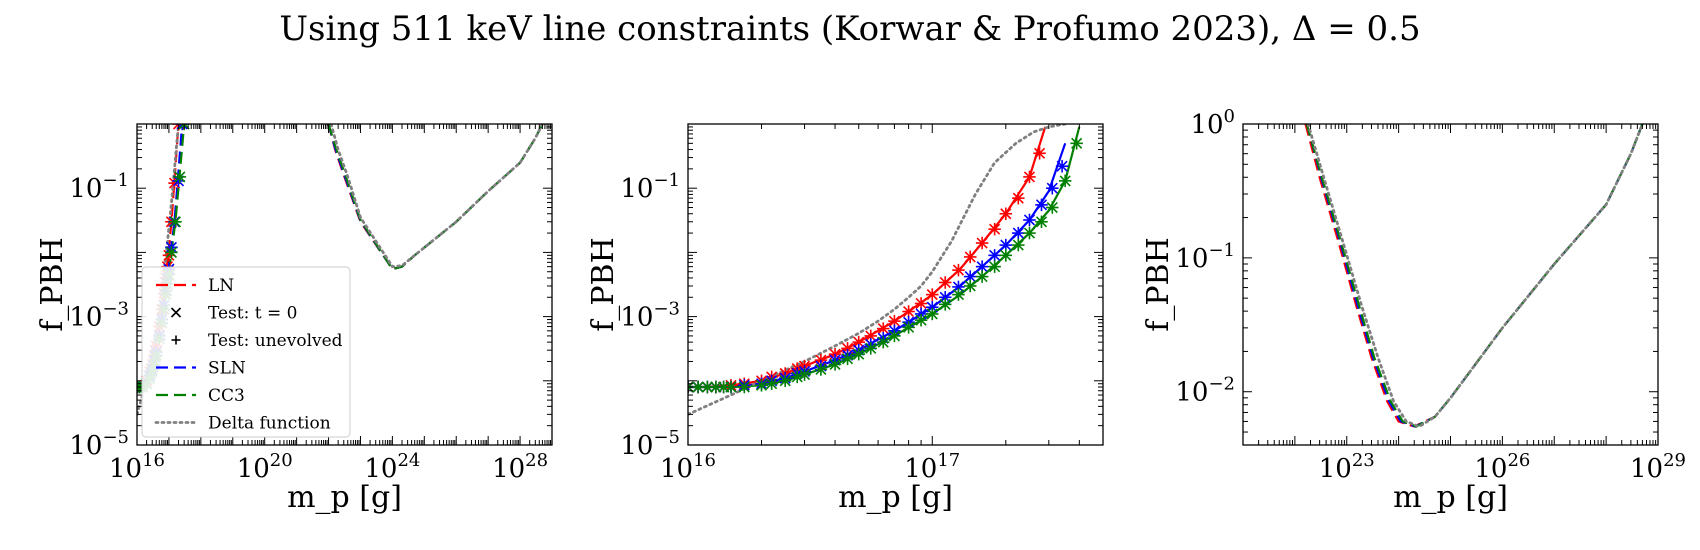 The image size is (1700, 550). What do you see at coordinates (895, 497) in the screenshot?
I see `x-axis-label-middle: m_p [g]` at bounding box center [895, 497].